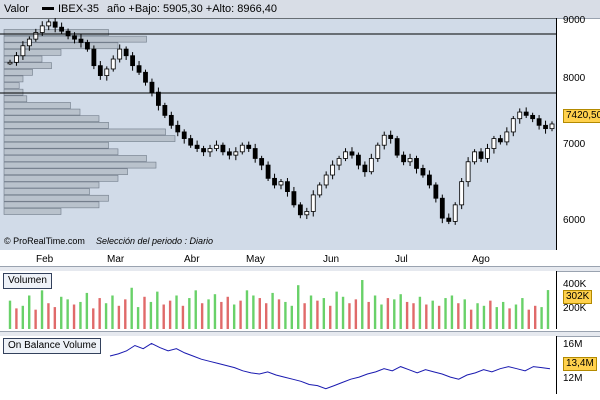 This screenshot has width=600, height=400. What do you see at coordinates (481, 259) in the screenshot?
I see `month-label-ago: Ago` at bounding box center [481, 259].